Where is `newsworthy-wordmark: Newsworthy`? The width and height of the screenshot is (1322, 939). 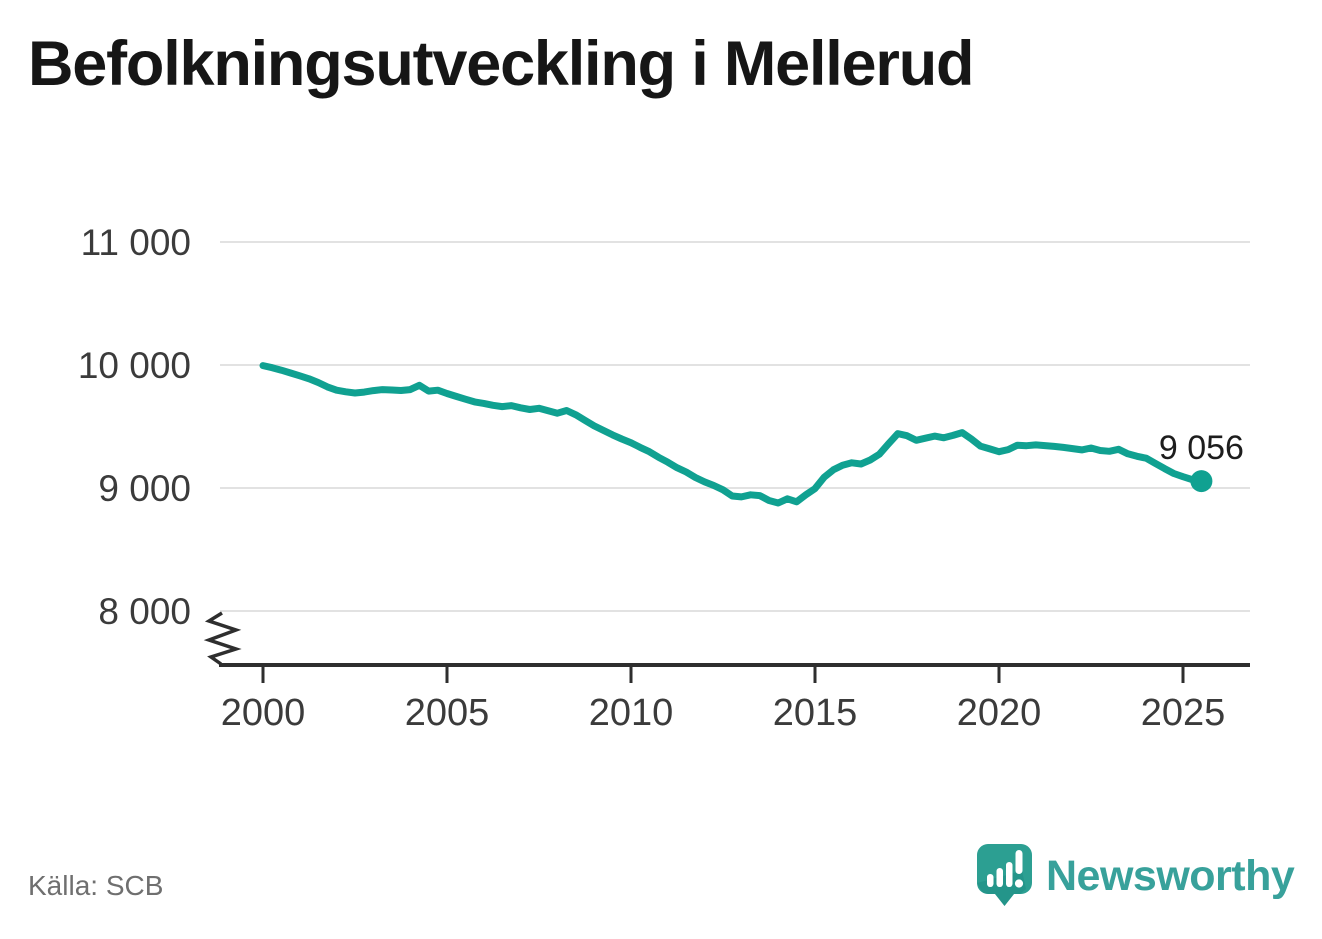
newsworthy-wordmark: Newsworthy is located at coordinates (1170, 875).